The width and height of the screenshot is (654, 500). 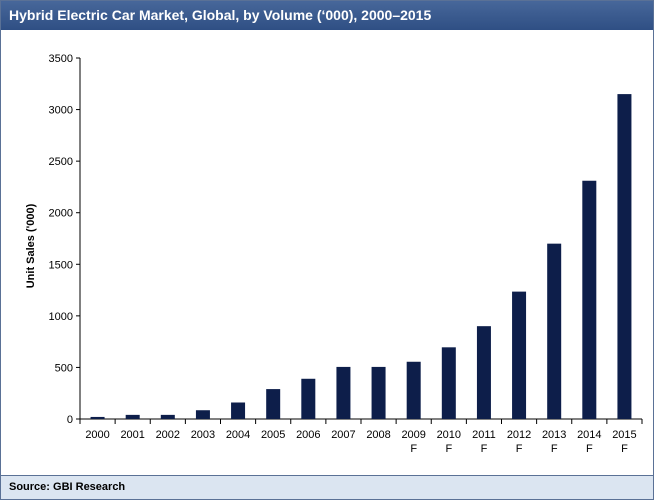 What do you see at coordinates (519, 355) in the screenshot?
I see `bar-2012` at bounding box center [519, 355].